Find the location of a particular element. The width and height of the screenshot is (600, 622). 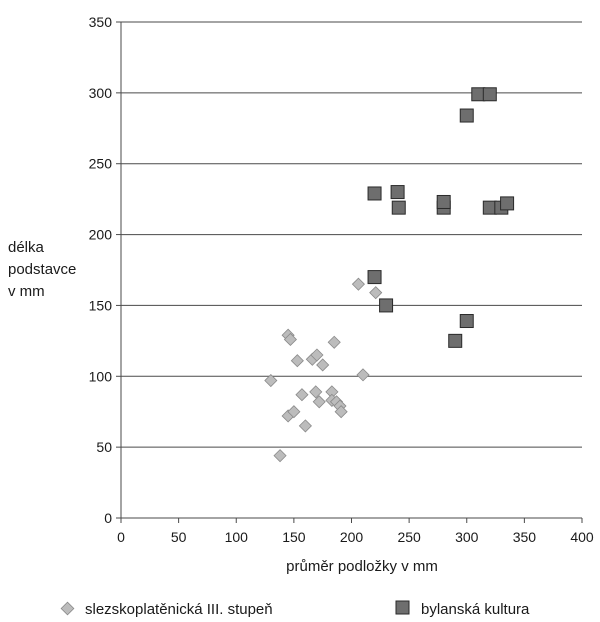

legend-item-1: bylanská kultura is located at coordinates (462, 609).